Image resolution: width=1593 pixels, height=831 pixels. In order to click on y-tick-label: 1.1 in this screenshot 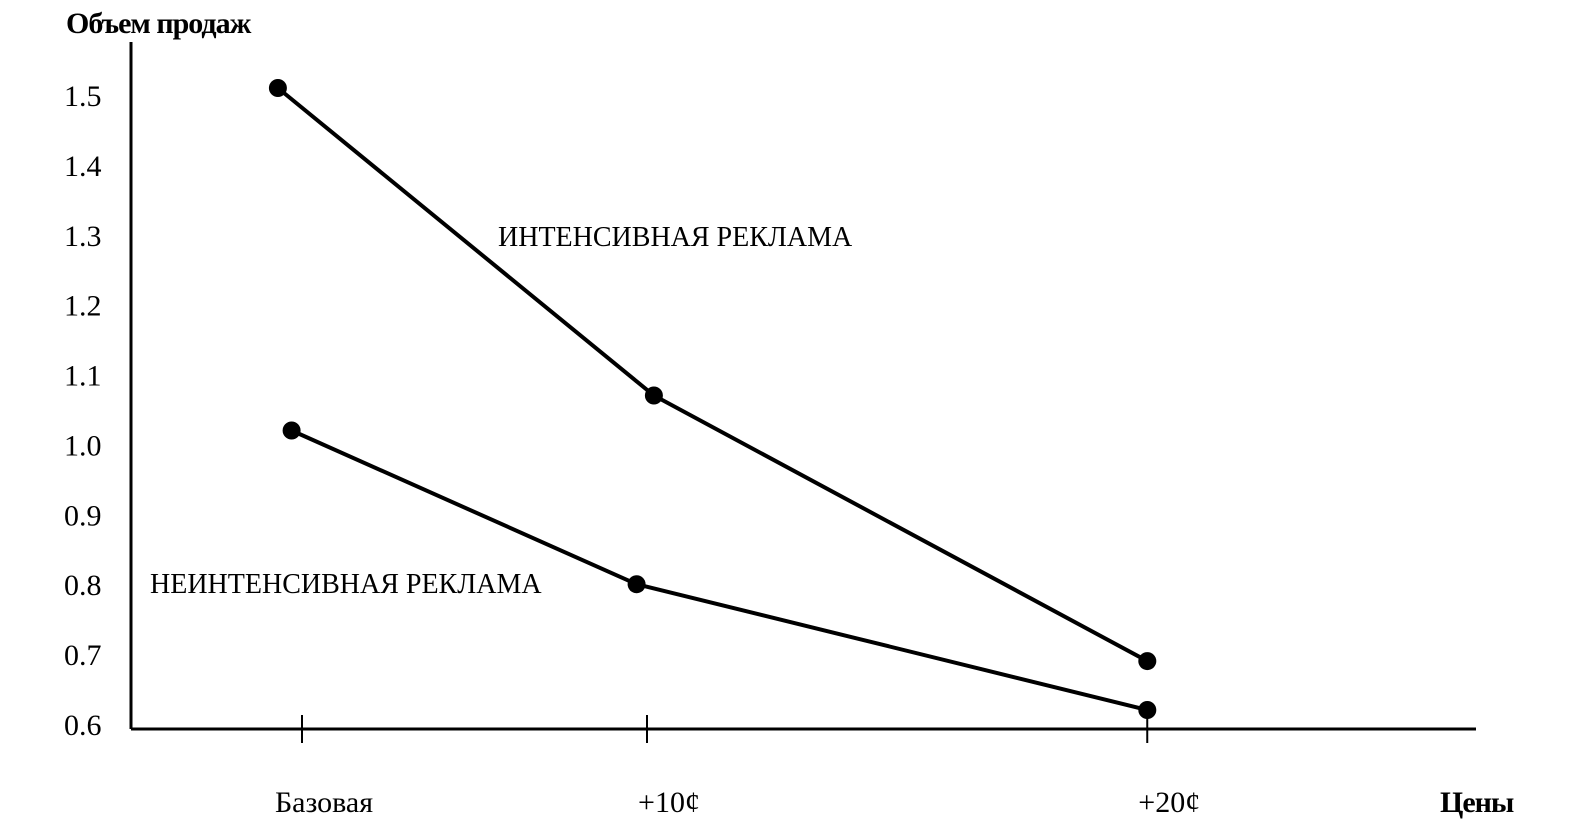, I will do `click(83, 376)`.